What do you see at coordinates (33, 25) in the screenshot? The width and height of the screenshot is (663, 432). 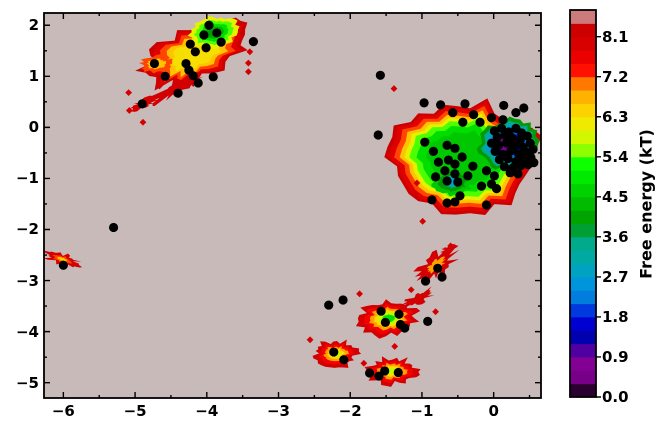 I see `y-tick-label: 2` at bounding box center [33, 25].